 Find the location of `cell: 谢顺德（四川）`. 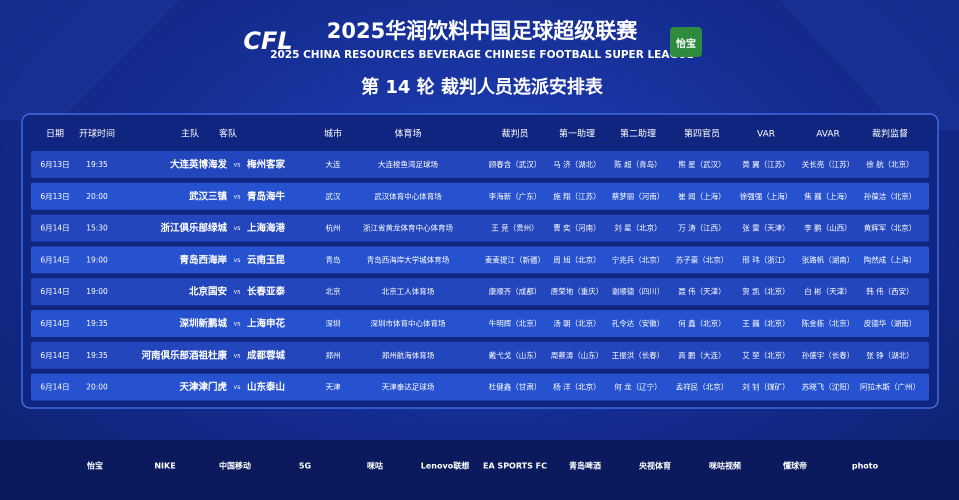

cell: 谢顺德（四川） is located at coordinates (638, 291).